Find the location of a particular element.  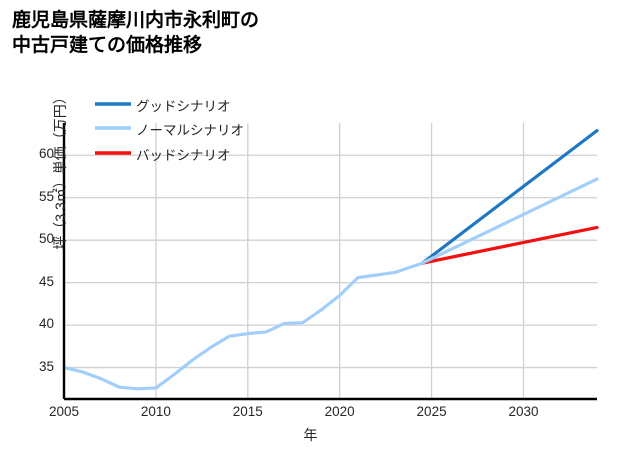

y-tick-label: 45 is located at coordinates (46, 281).